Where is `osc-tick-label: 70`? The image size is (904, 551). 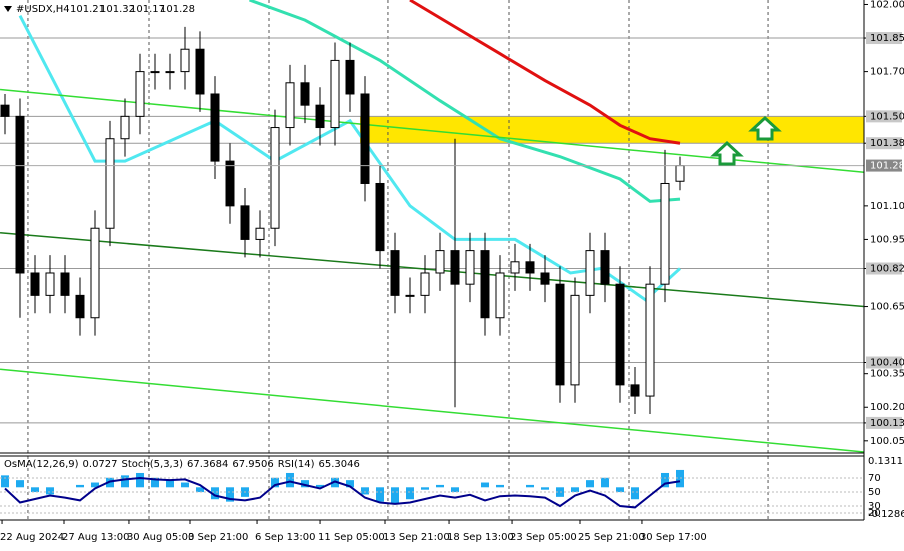 osc-tick-label: 70 is located at coordinates (874, 478).